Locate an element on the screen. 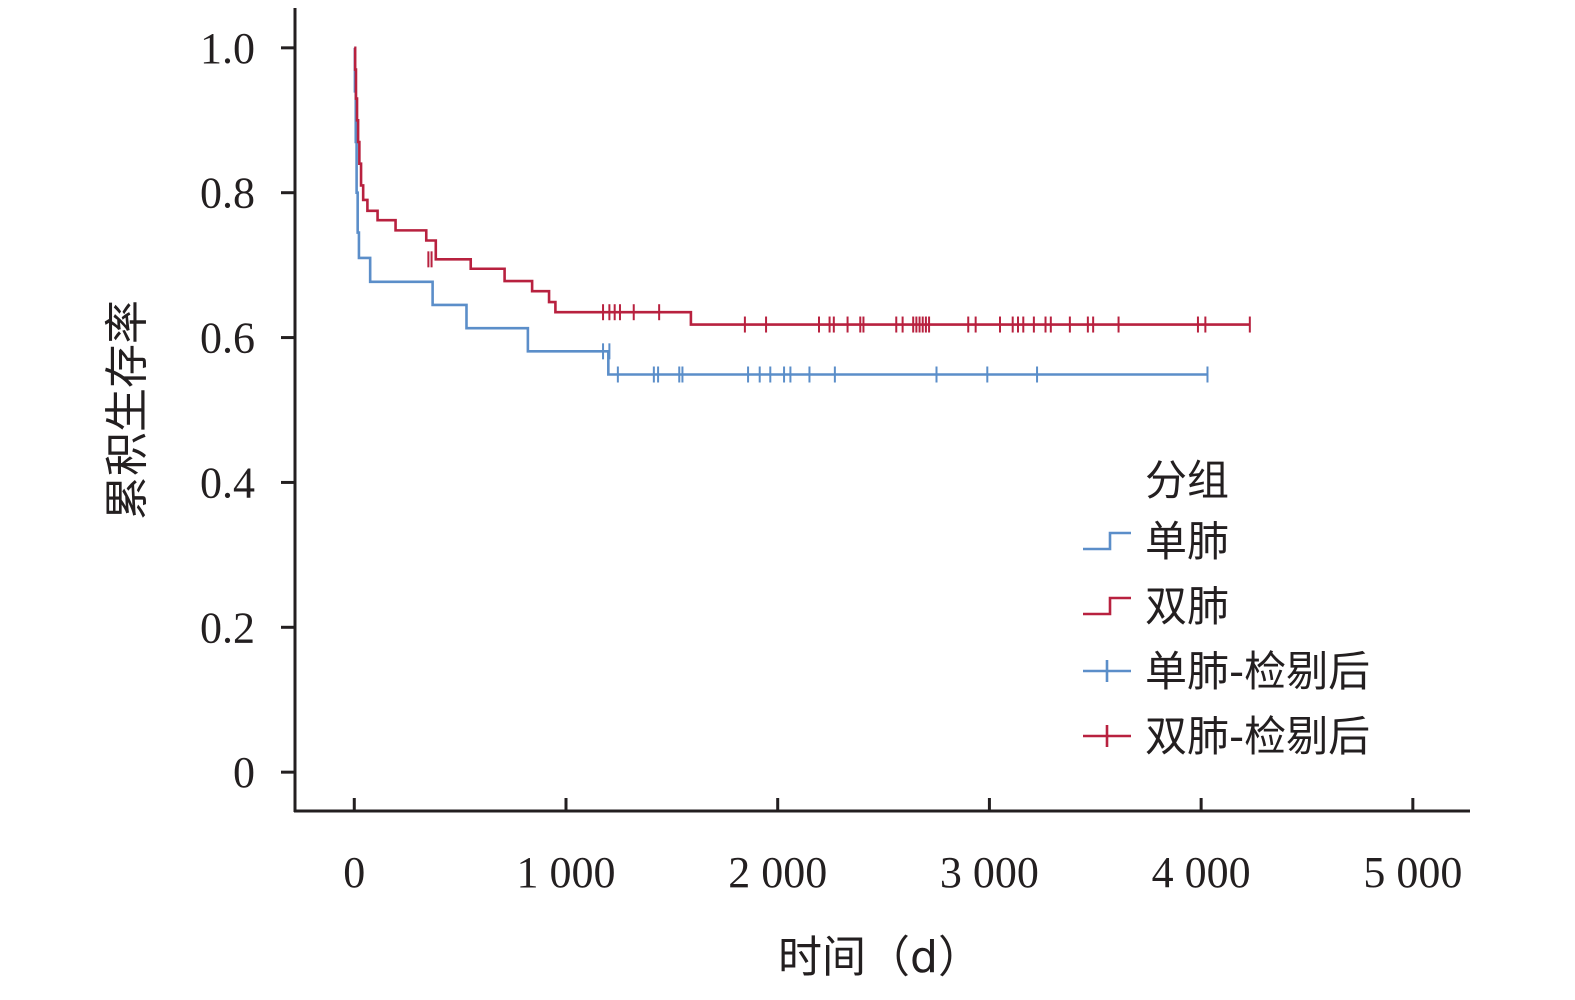 This screenshot has width=1575, height=1000. y-tick-label: 0.6 is located at coordinates (227, 338).